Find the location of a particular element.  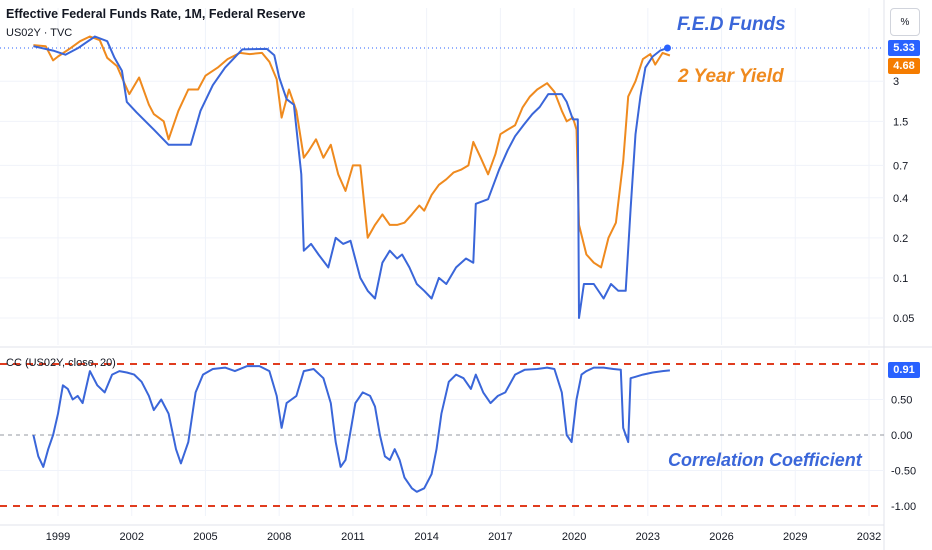

main-y-tick-label: 0.4 is located at coordinates (900, 199).